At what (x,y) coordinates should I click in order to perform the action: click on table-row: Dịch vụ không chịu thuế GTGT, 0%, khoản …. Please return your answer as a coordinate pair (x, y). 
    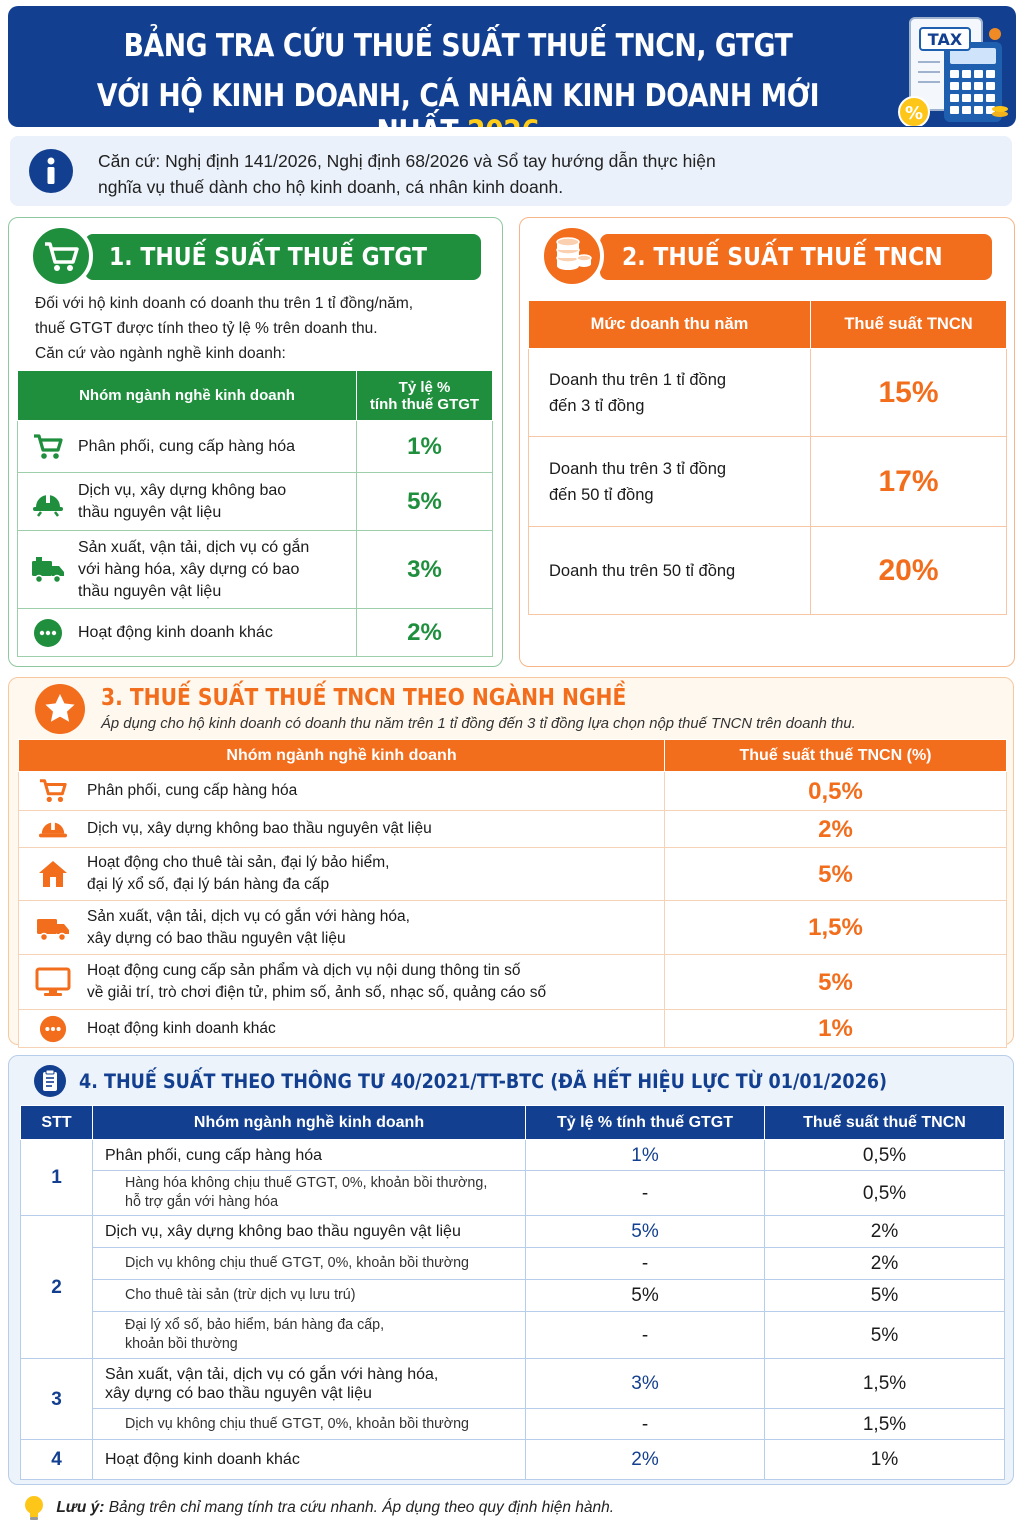
    Looking at the image, I should click on (513, 1424).